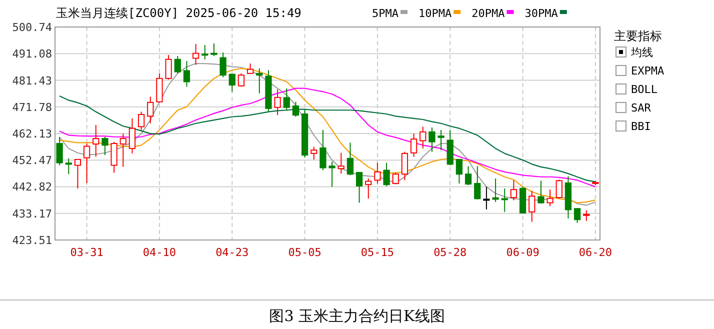  I want to click on x-tick-label: 03-31, so click(87, 252).